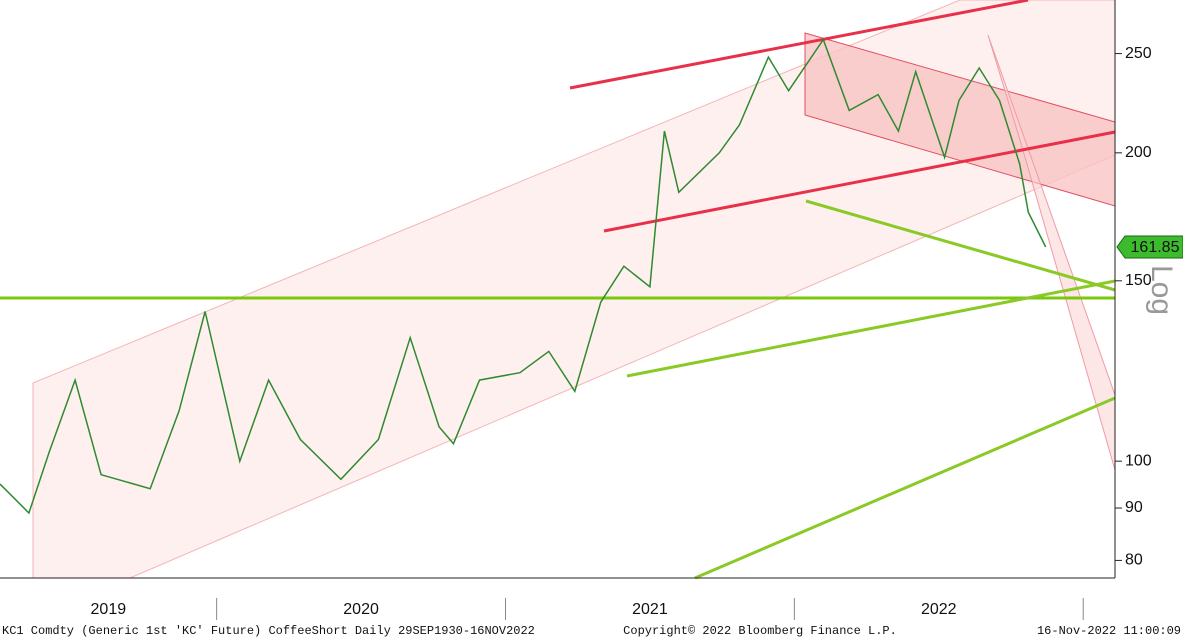  I want to click on x-tick-label: 2019, so click(109, 609).